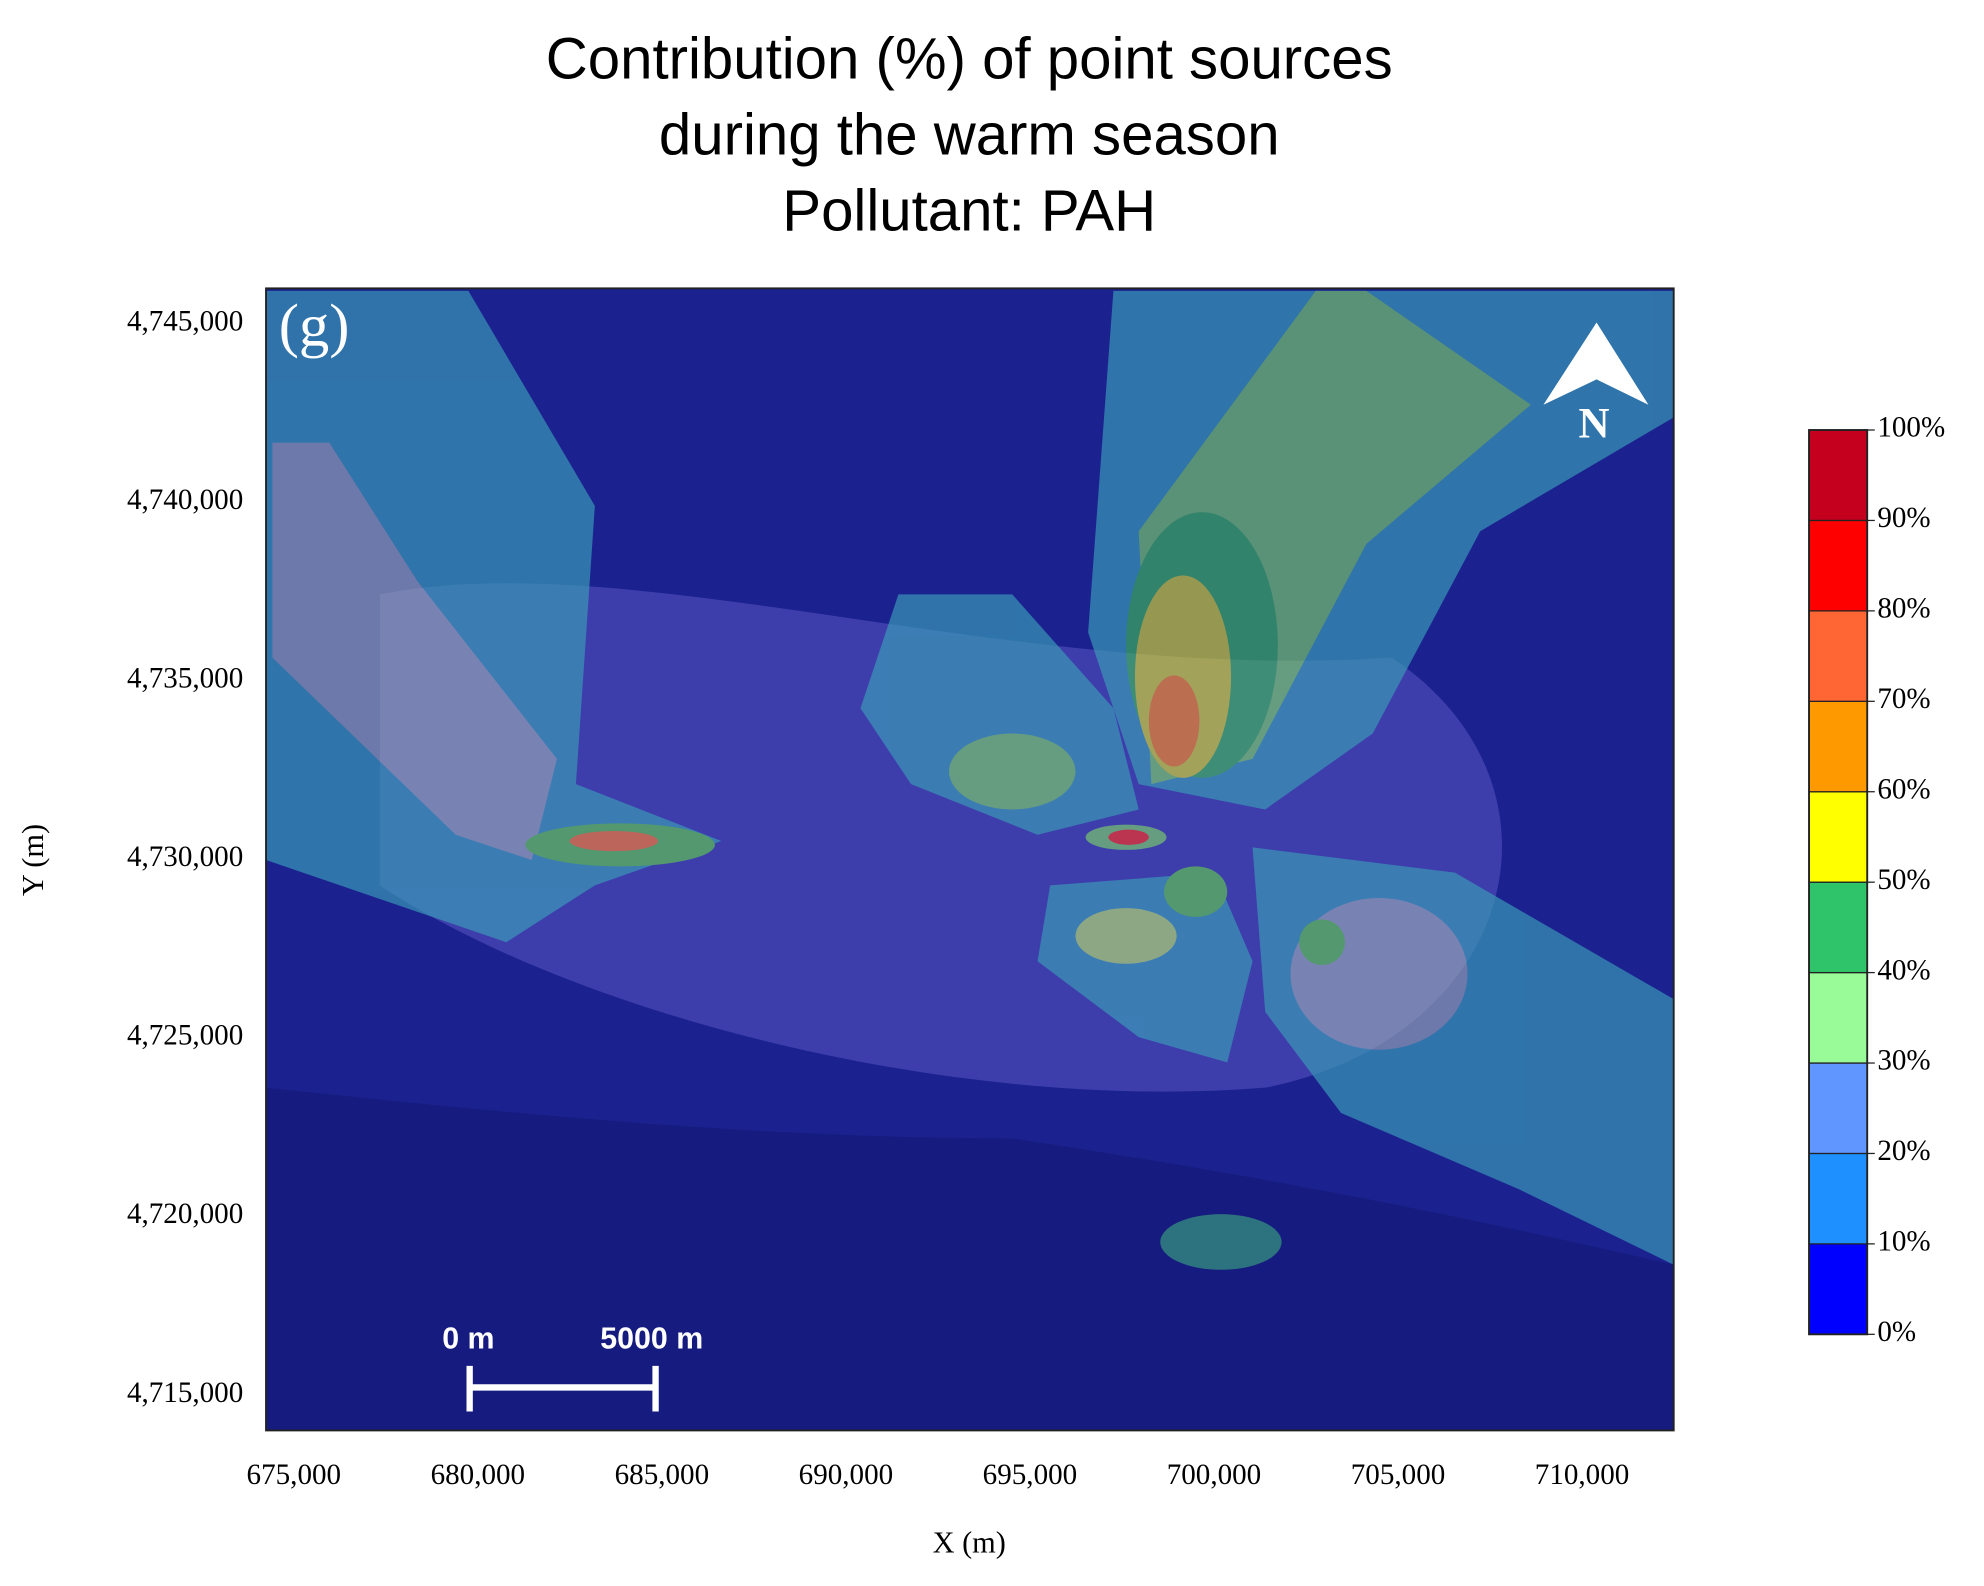 This screenshot has height=1586, width=1984. Describe the element at coordinates (185, 1393) in the screenshot. I see `y-tick-label: 4,715,000` at that location.